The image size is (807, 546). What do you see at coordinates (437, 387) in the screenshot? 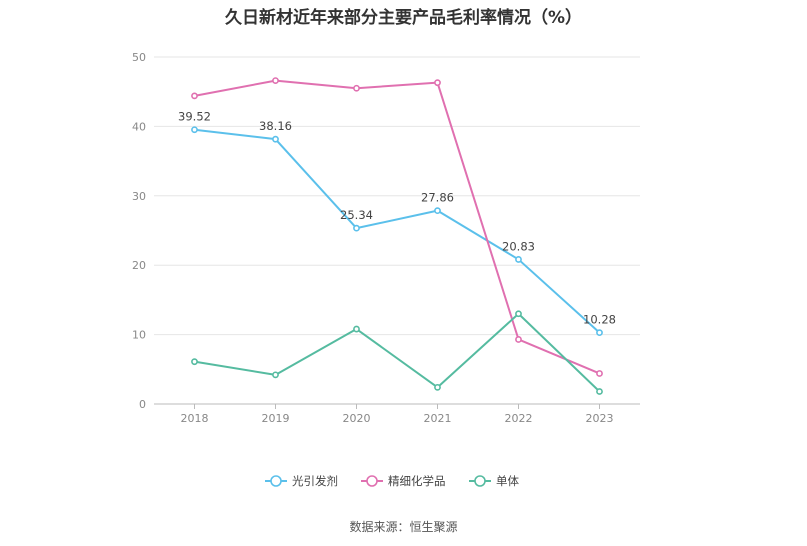
I see `data-point-2-2021` at bounding box center [437, 387].